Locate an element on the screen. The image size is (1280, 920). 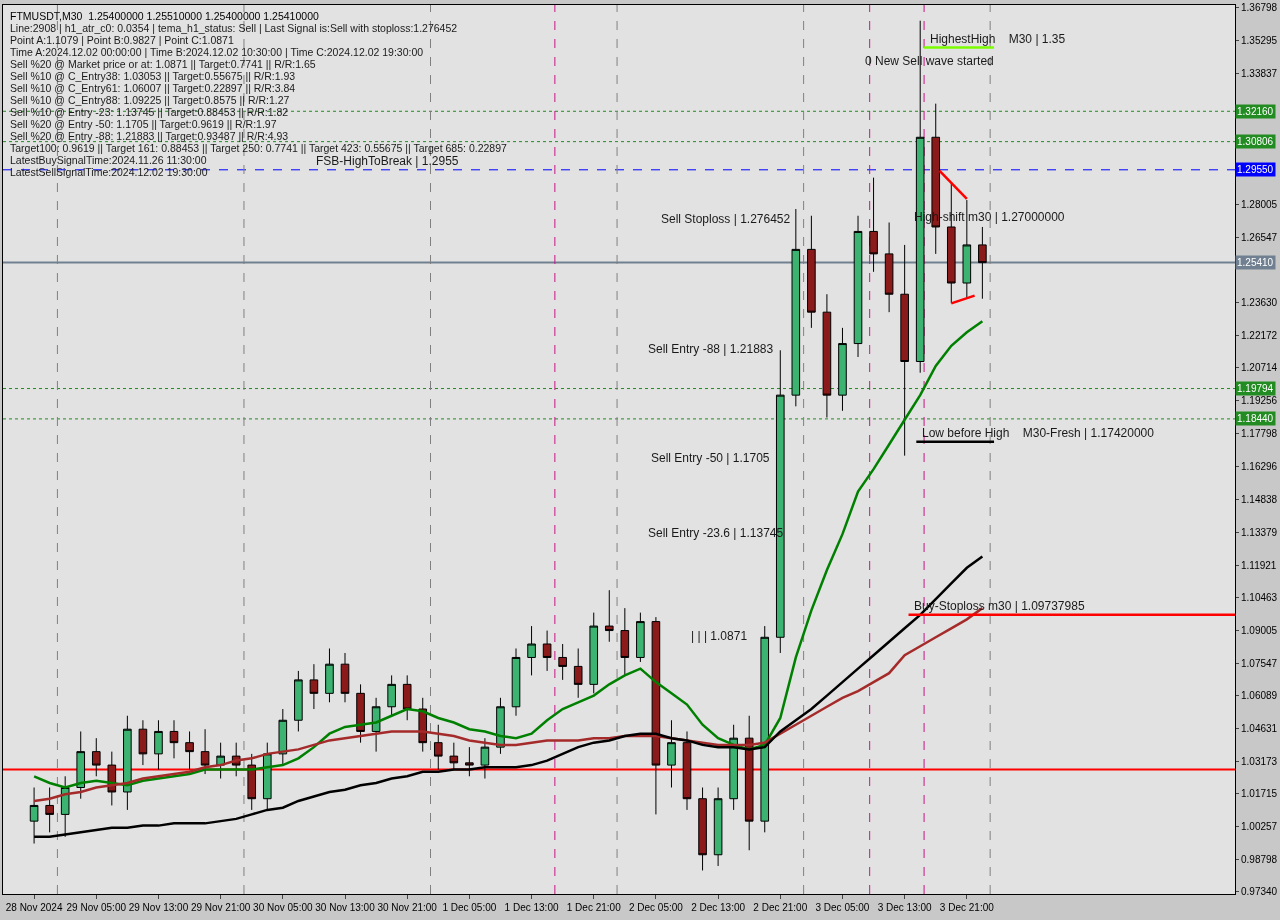
x-tick-label: 29 Nov 13:00 is located at coordinates (158, 907).